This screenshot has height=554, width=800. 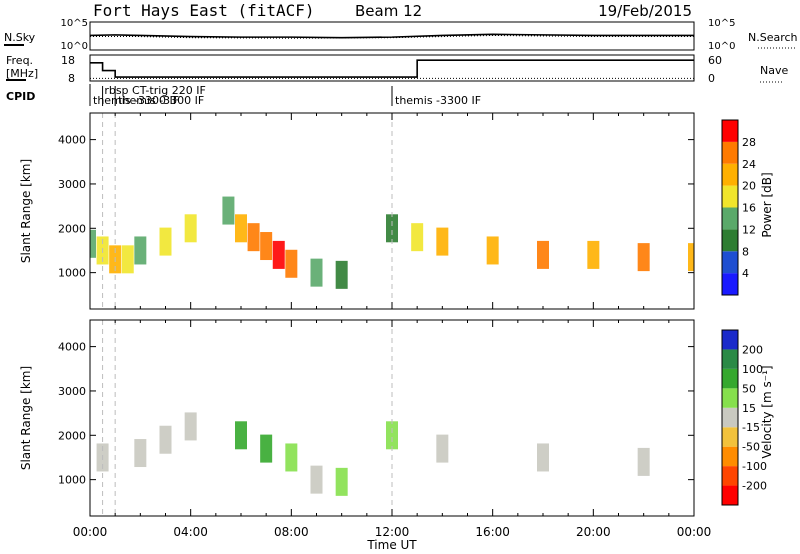 I want to click on velocity-colorbar-frame, so click(x=730, y=417).